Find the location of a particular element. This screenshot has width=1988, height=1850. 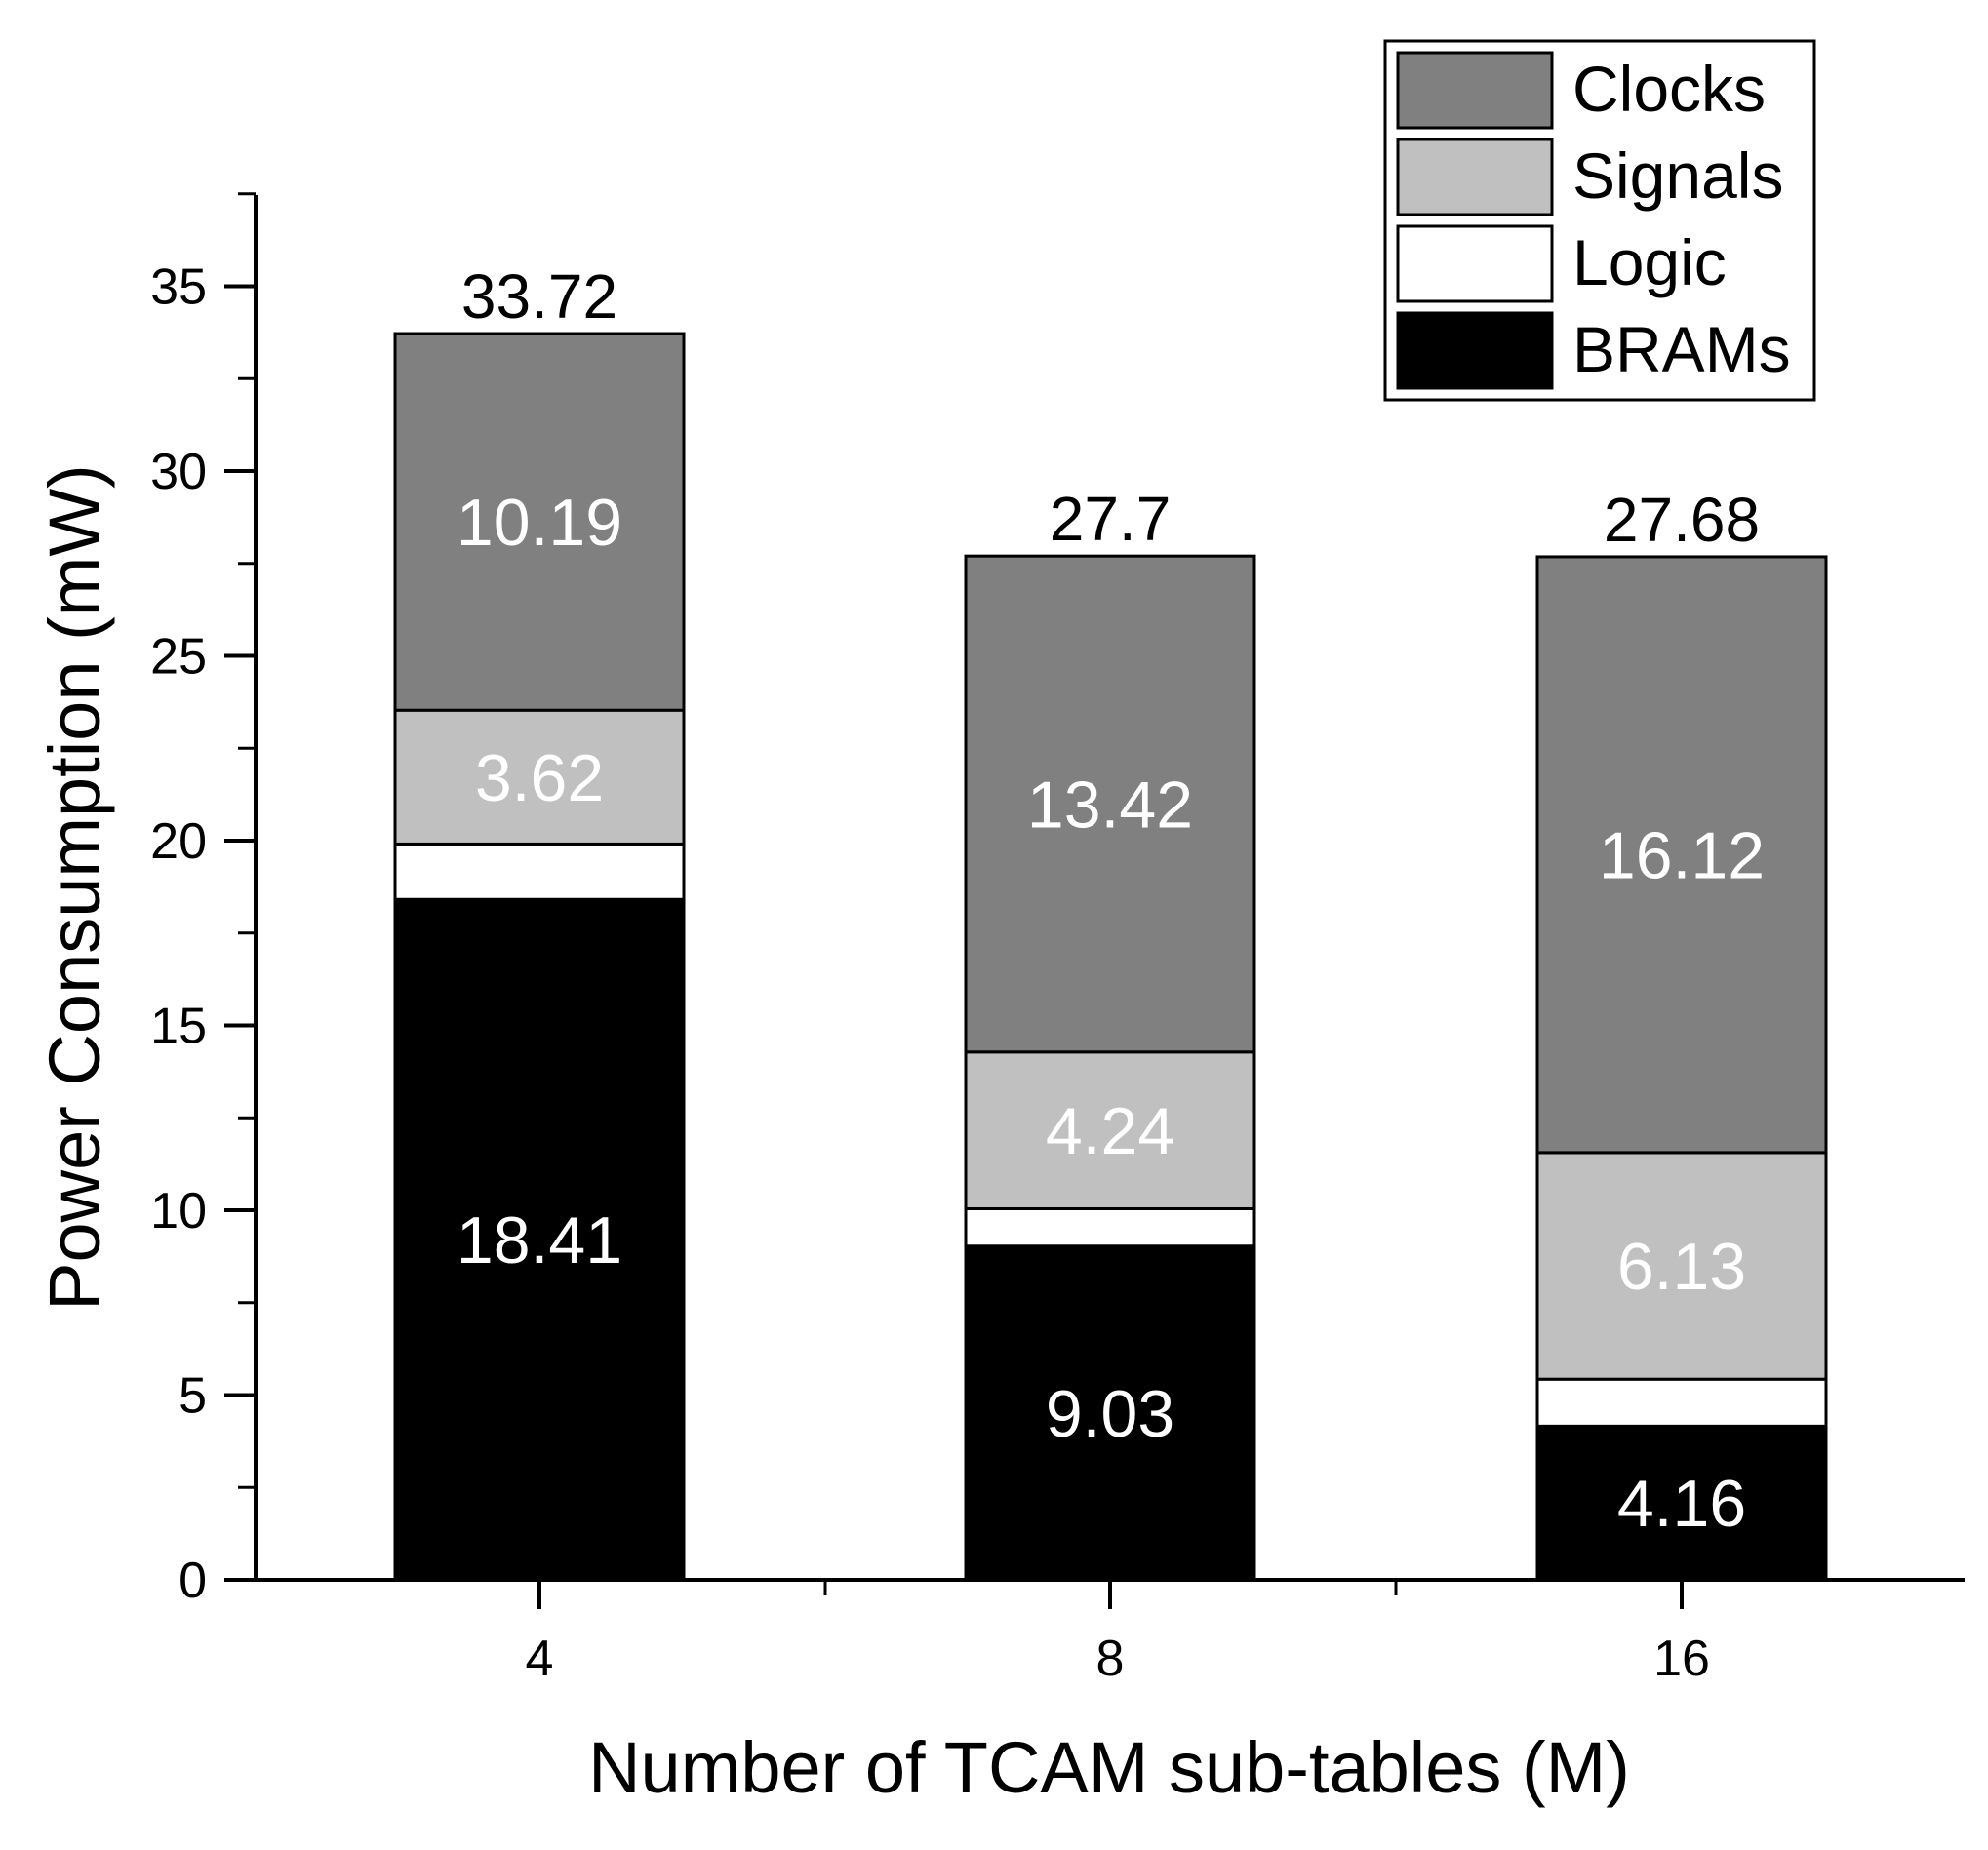

bar-total-label: 33.72 is located at coordinates (539, 296).